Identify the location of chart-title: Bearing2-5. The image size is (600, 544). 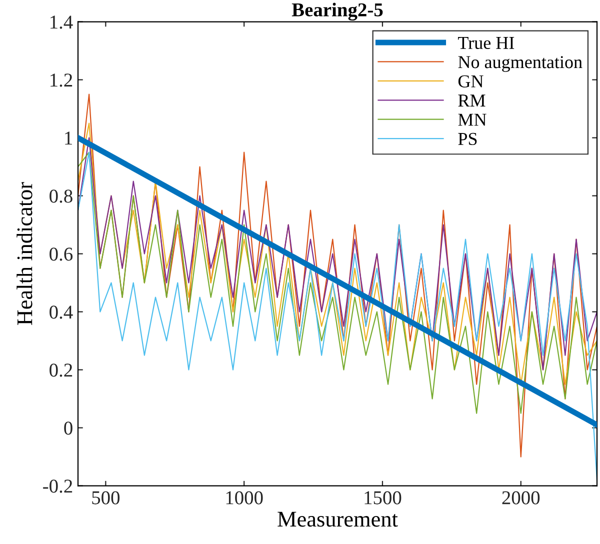
(337, 11).